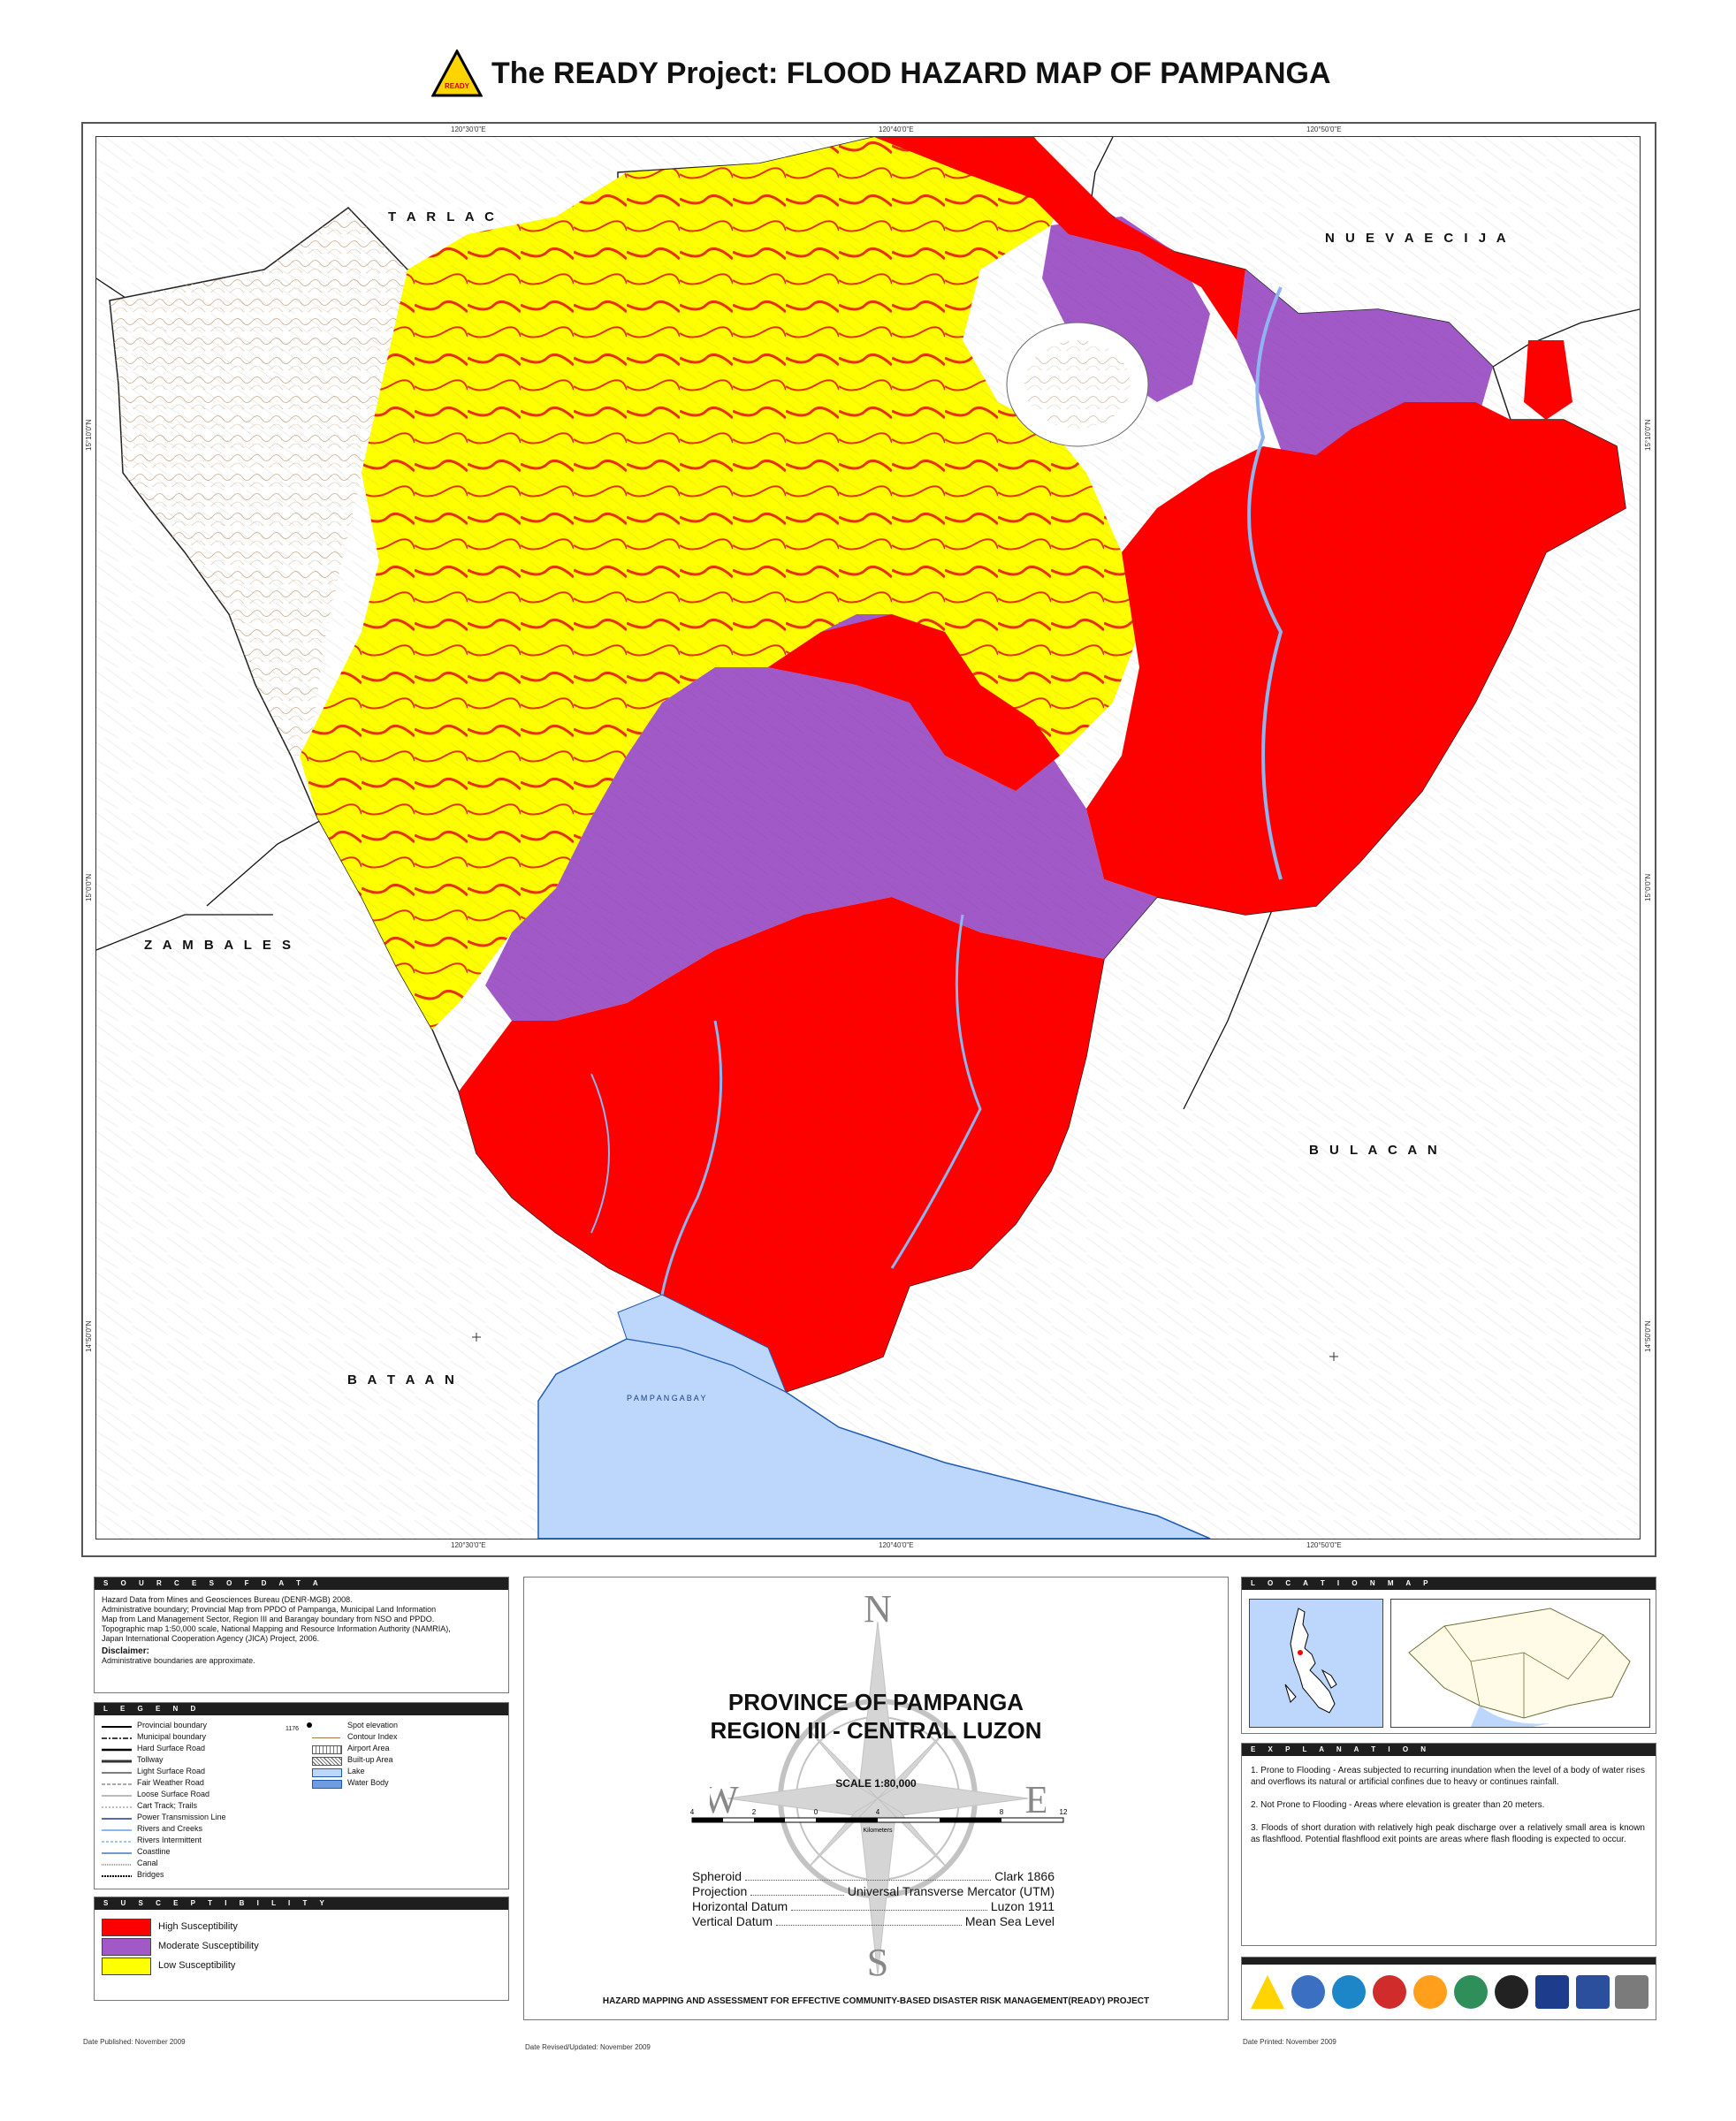 The width and height of the screenshot is (1736, 2121). I want to click on region-title: REGION III - CENTRAL LUZON, so click(876, 1731).